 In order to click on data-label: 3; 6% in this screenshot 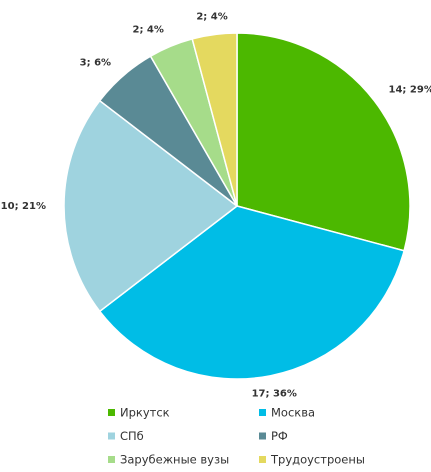, I will do `click(95, 62)`.